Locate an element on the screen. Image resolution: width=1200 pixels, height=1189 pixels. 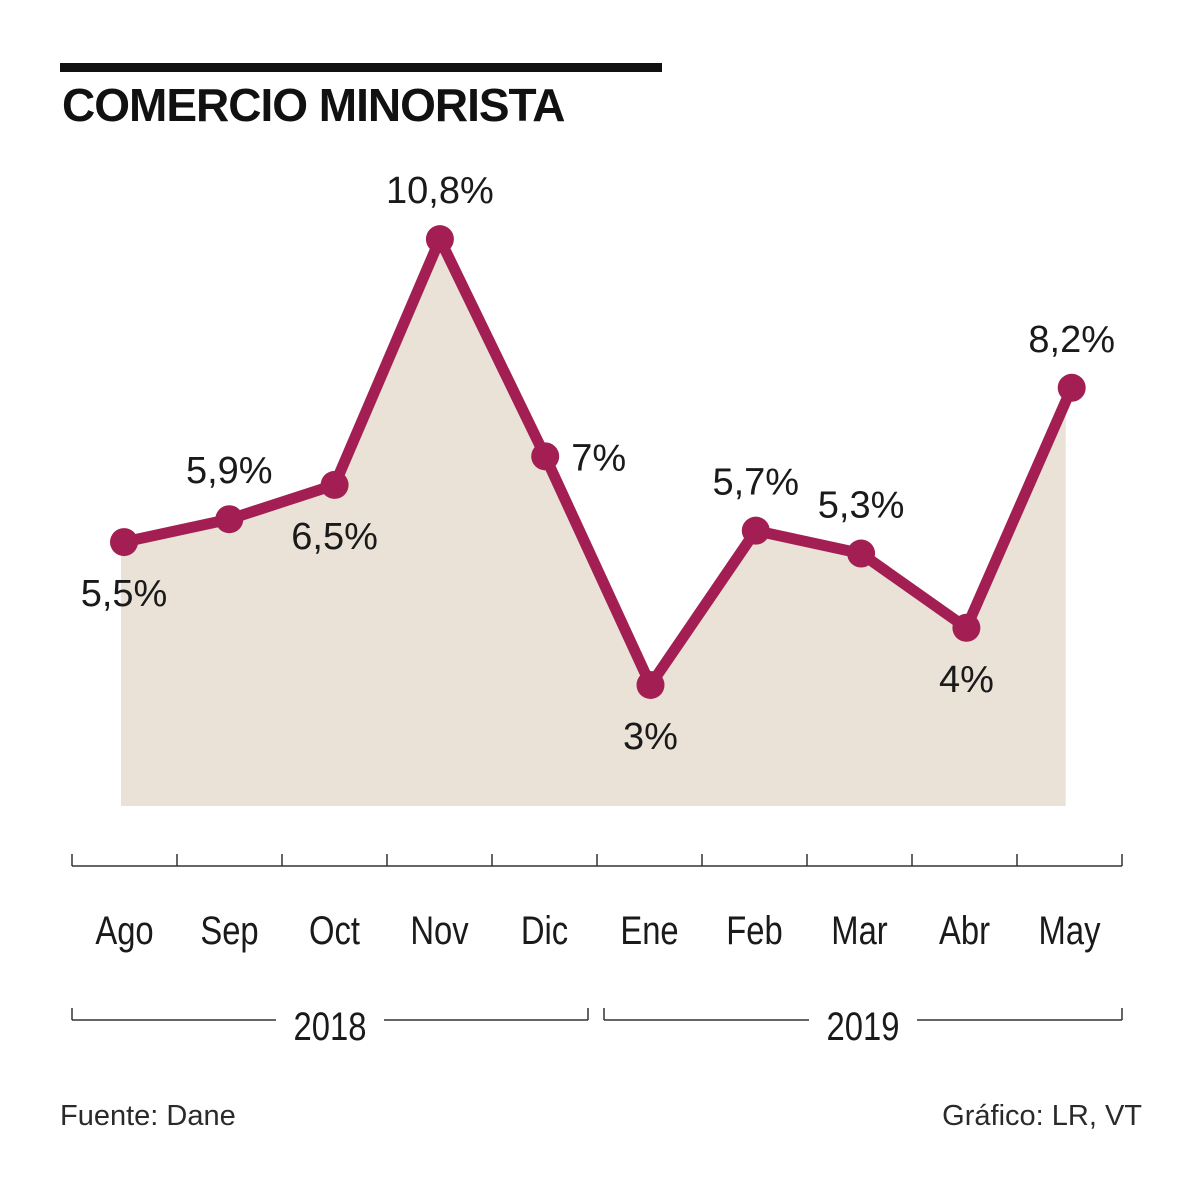
data-label-dic: 7% is located at coordinates (598, 458).